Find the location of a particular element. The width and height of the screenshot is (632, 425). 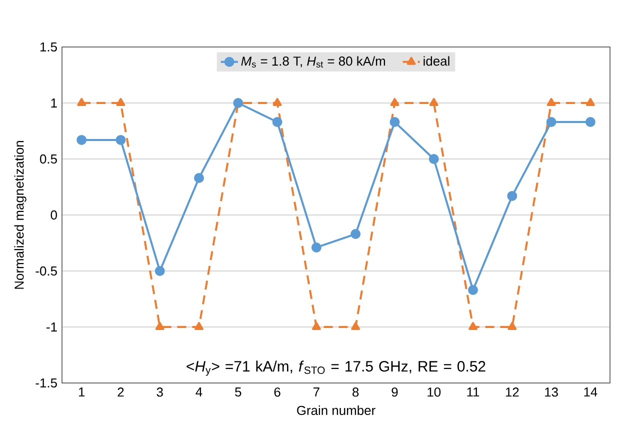

x-tick-label: 13 is located at coordinates (551, 392).